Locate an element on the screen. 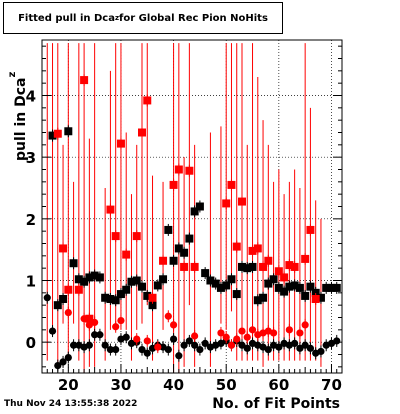 The image size is (400, 414). y-tick-label: 0 is located at coordinates (31, 343).